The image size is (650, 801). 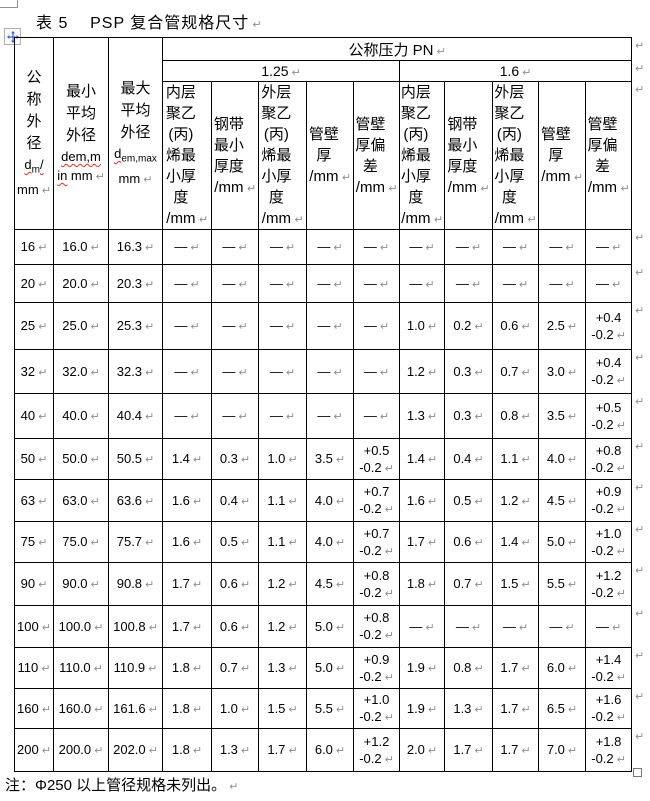 What do you see at coordinates (135, 626) in the screenshot?
I see `cell-dem-max: 100.8 ↵` at bounding box center [135, 626].